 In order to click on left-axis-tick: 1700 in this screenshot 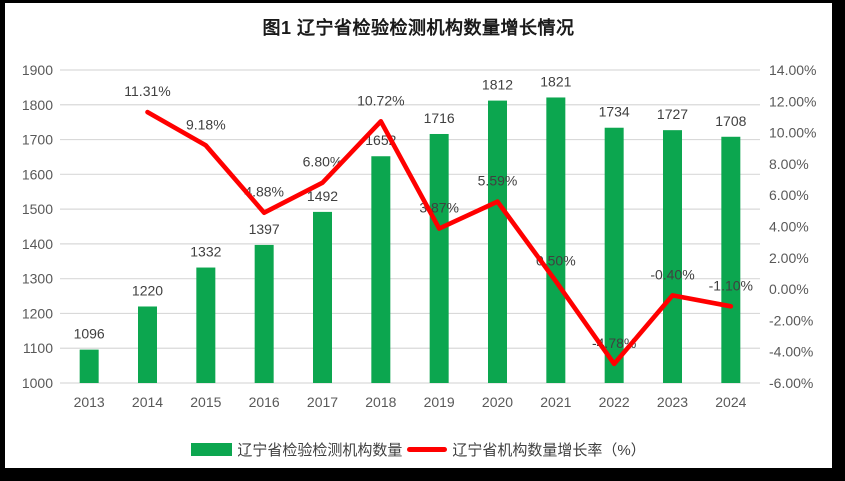, I will do `click(37, 140)`.